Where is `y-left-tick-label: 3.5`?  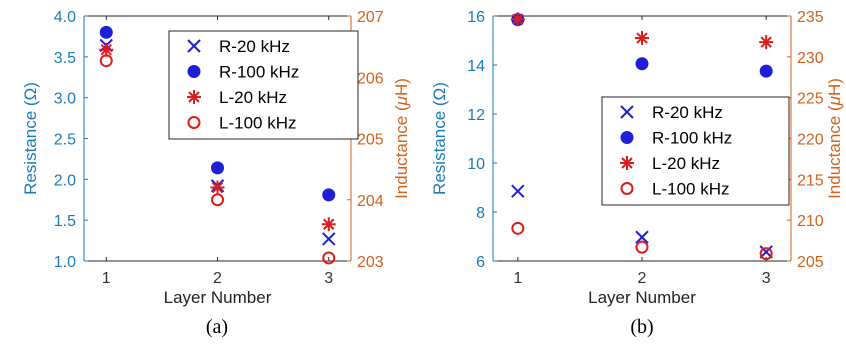
y-left-tick-label: 3.5 is located at coordinates (65, 58).